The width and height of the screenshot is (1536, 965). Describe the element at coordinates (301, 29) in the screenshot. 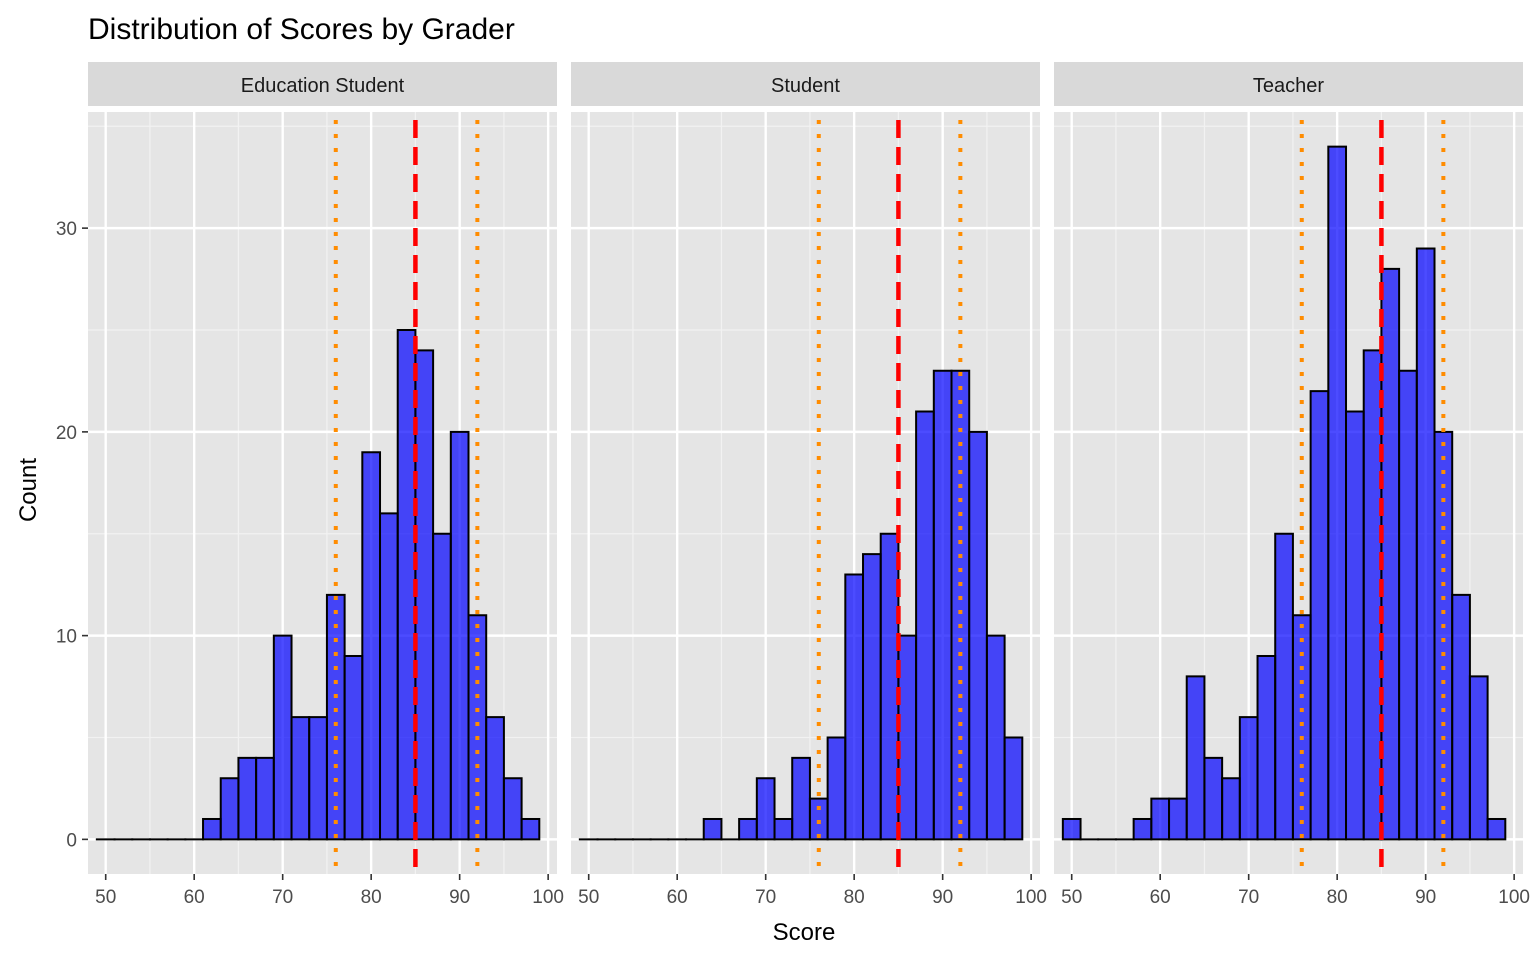

I see `chart-title: Distribution of Scores by Grader` at that location.